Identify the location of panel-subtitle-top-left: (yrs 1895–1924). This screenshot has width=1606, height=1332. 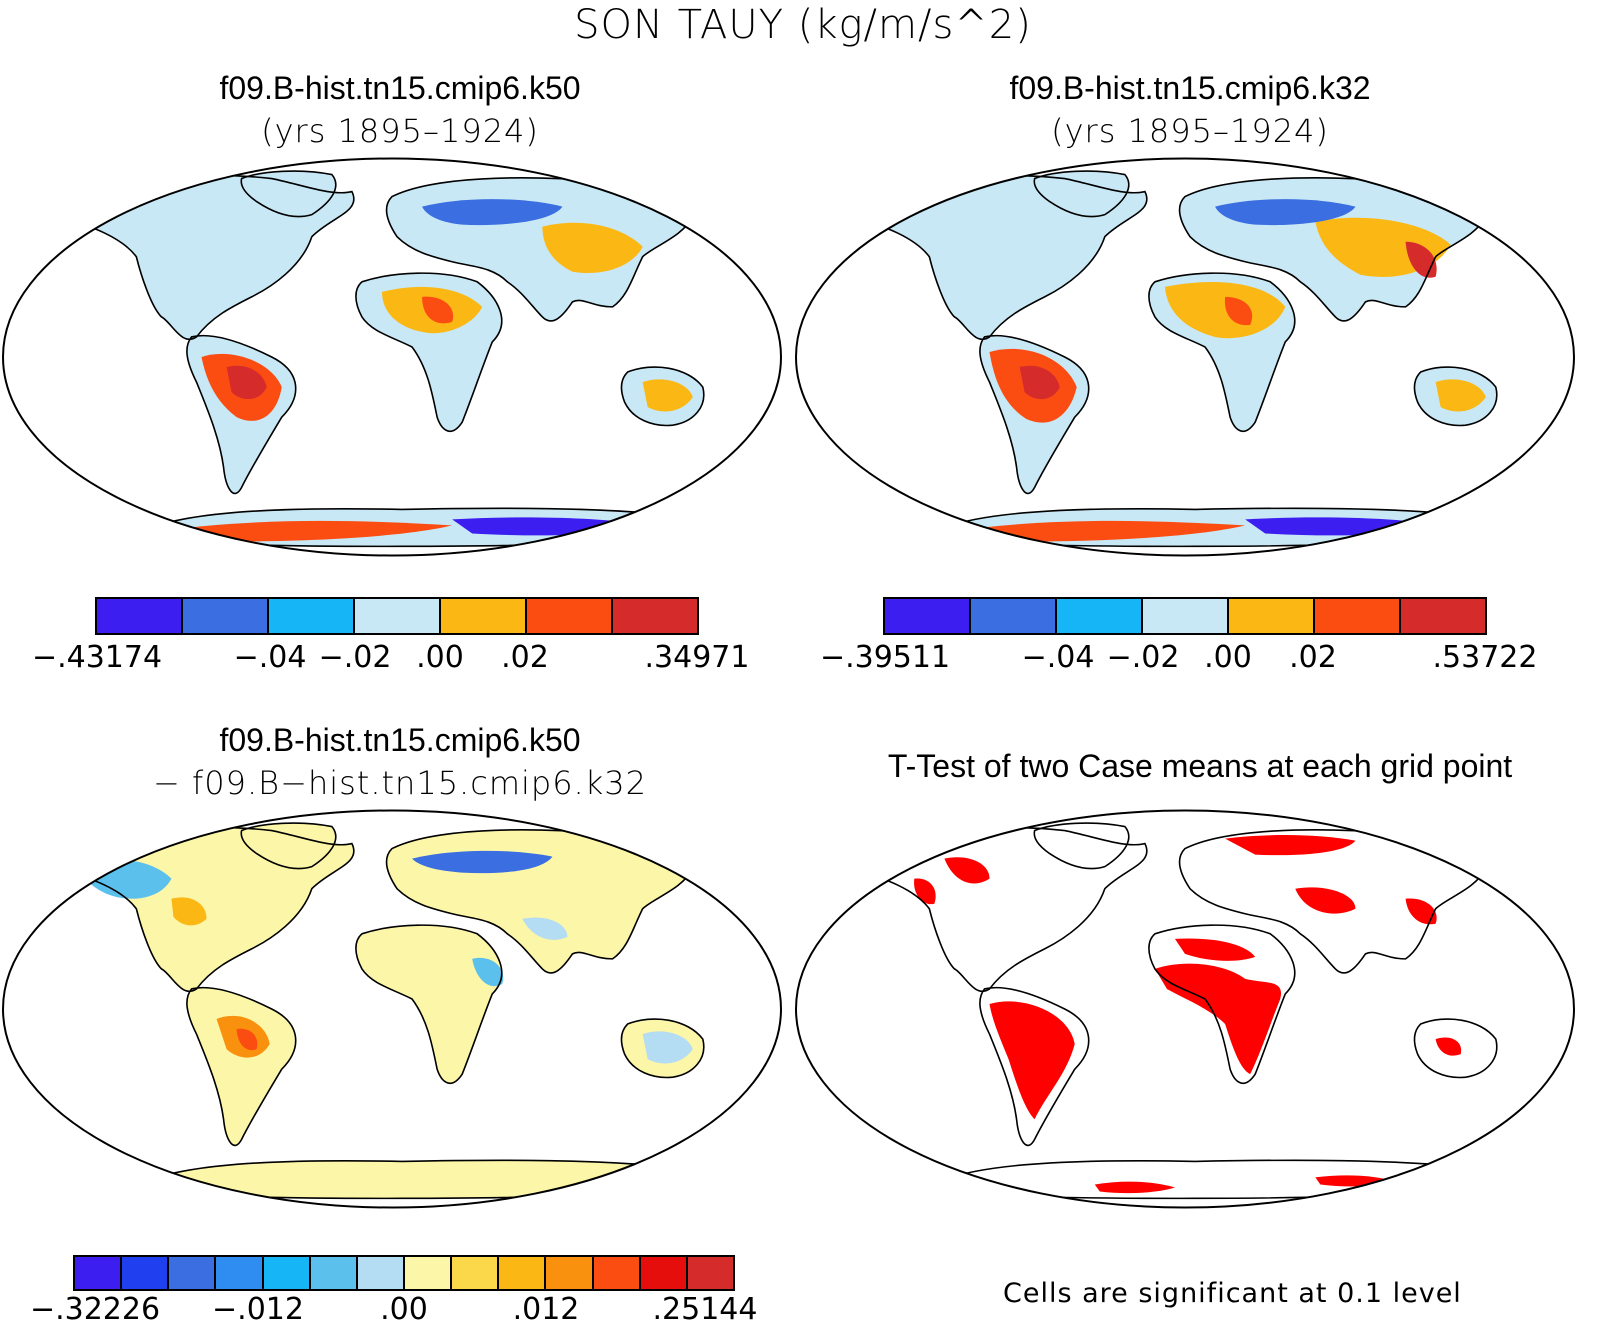
(400, 131).